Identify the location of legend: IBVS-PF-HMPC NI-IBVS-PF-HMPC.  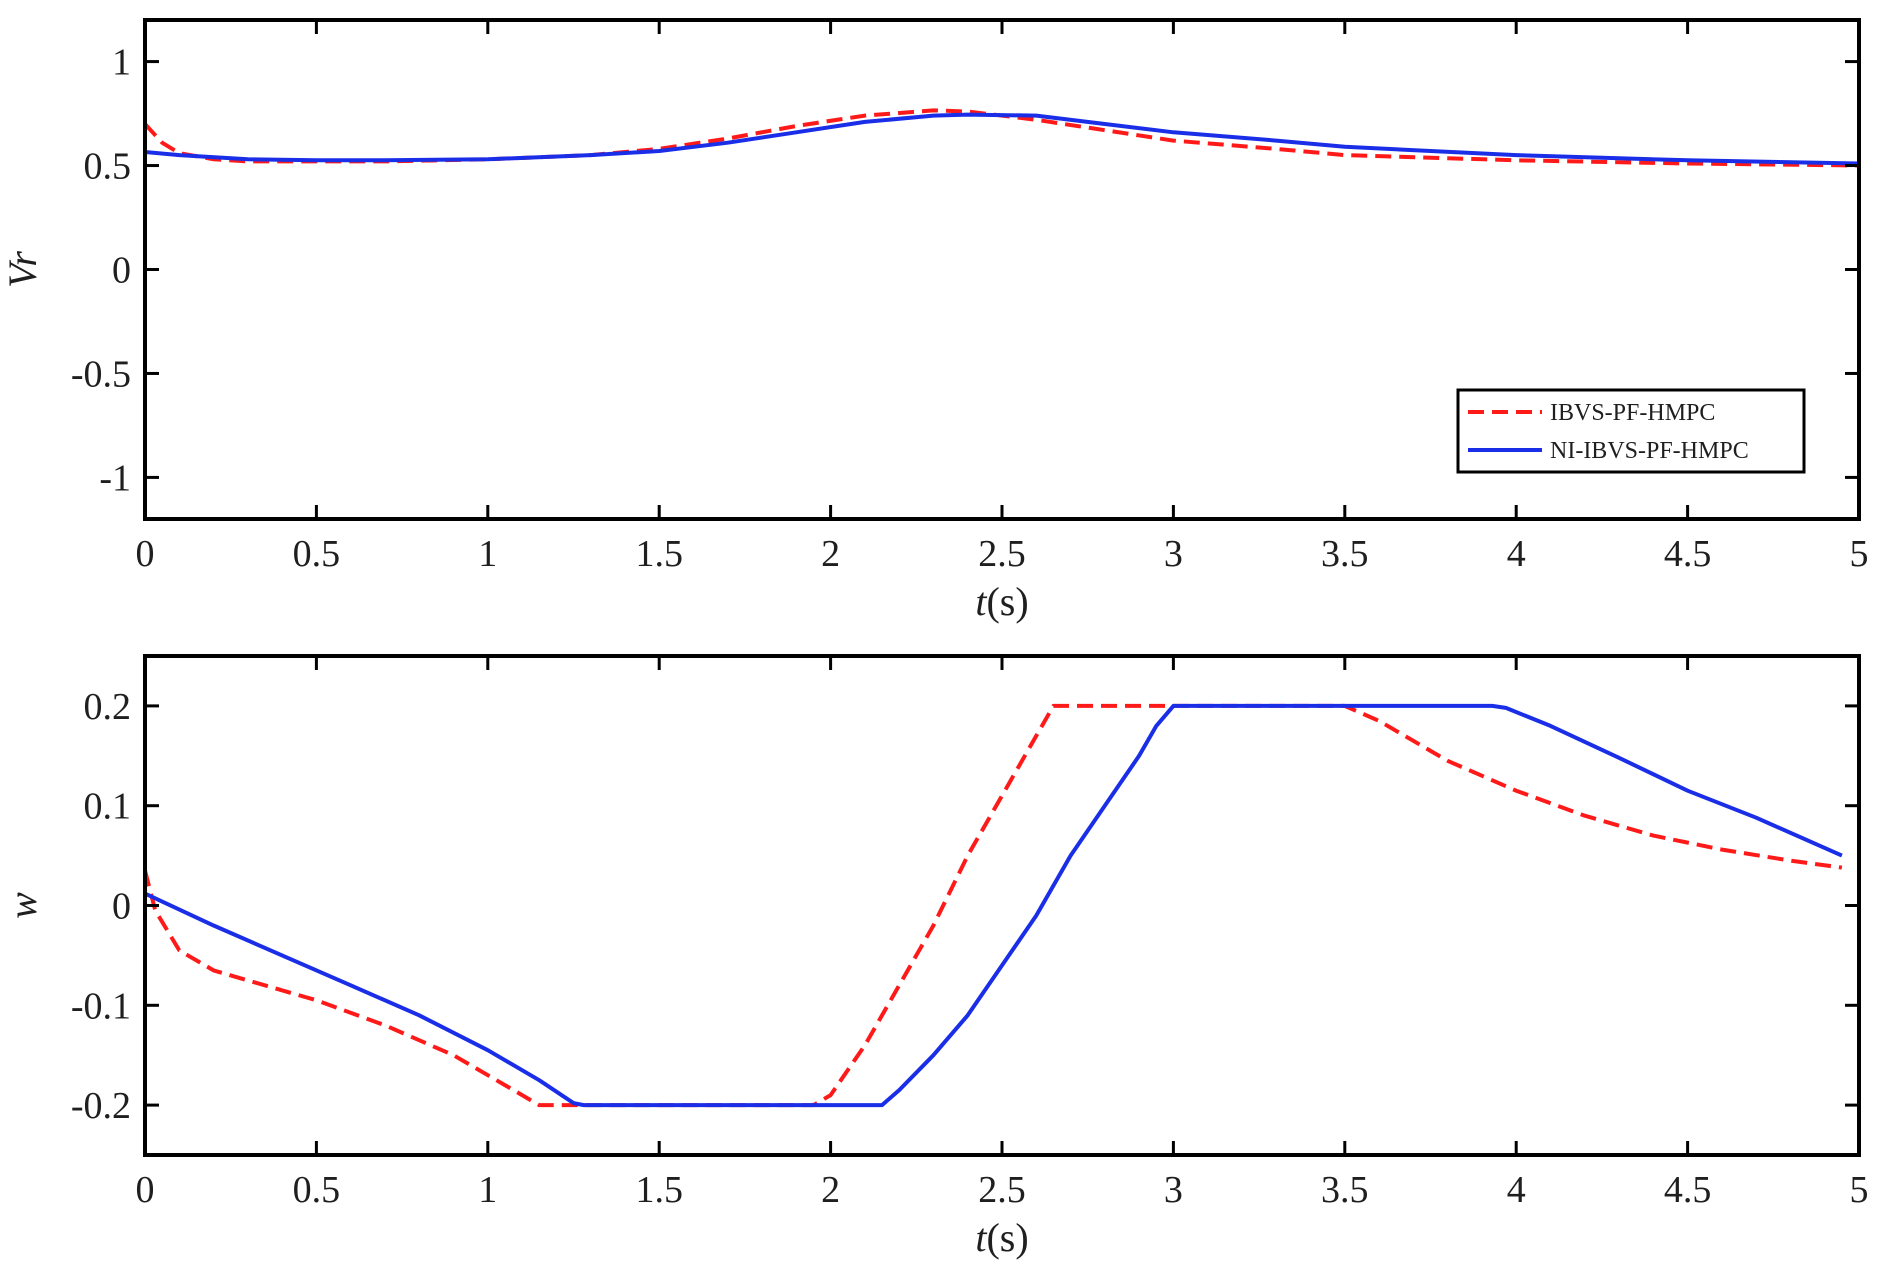
(1631, 431).